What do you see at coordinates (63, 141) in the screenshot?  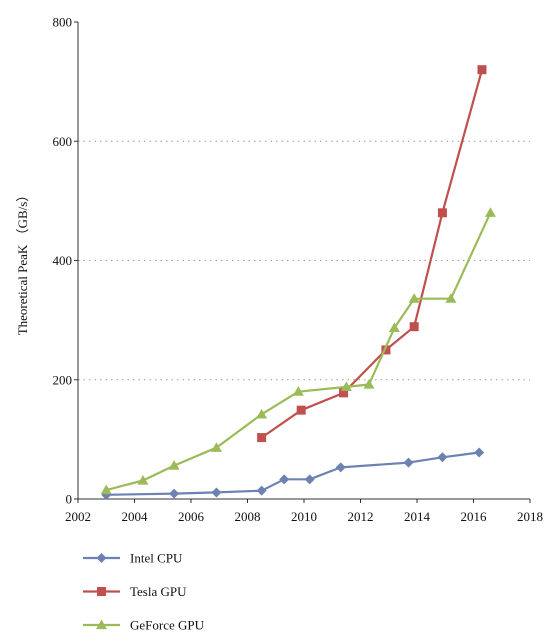 I see `y-tick-label: 600` at bounding box center [63, 141].